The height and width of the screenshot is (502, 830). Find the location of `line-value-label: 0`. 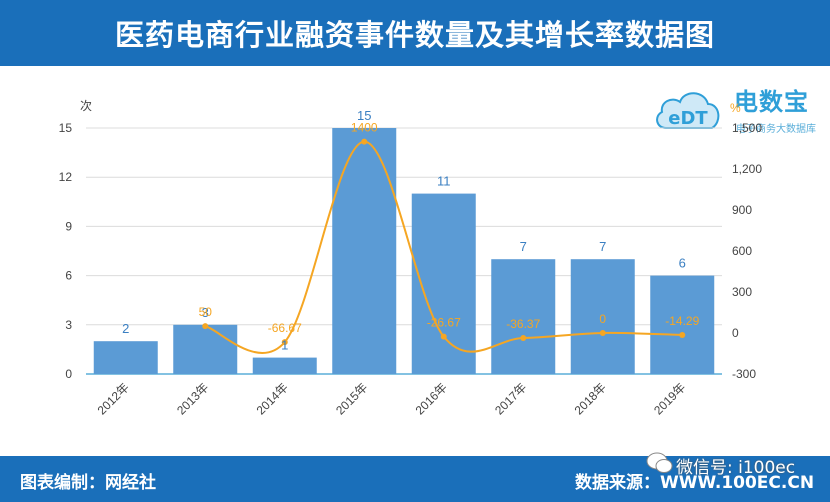

line-value-label: 0 is located at coordinates (602, 319).